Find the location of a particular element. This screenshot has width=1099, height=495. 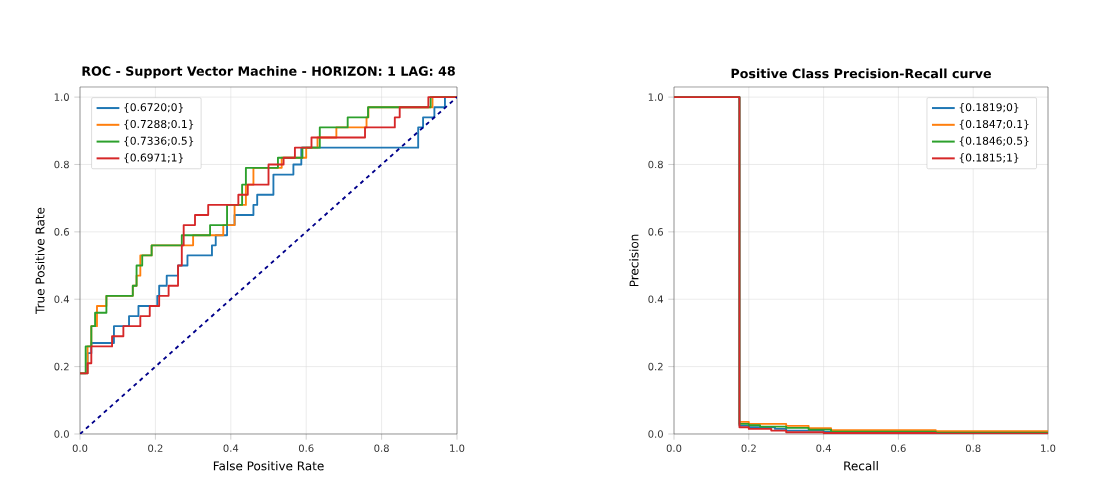

legend-label: {0.1846;0.5} is located at coordinates (994, 141).